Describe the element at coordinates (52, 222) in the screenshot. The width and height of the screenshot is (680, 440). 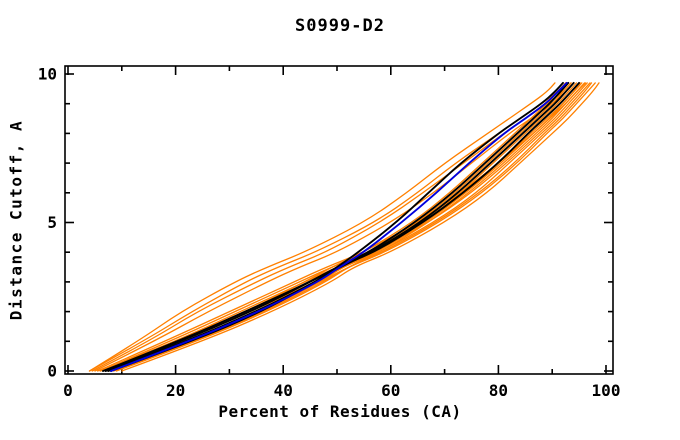
I see `y-tick-label: 5` at that location.